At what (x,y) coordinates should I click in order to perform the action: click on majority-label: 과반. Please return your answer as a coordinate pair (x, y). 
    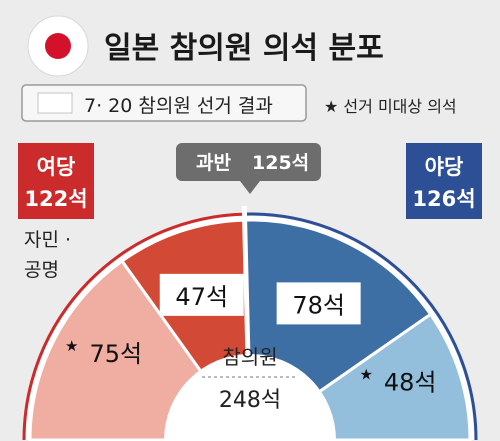
    Looking at the image, I should click on (213, 163).